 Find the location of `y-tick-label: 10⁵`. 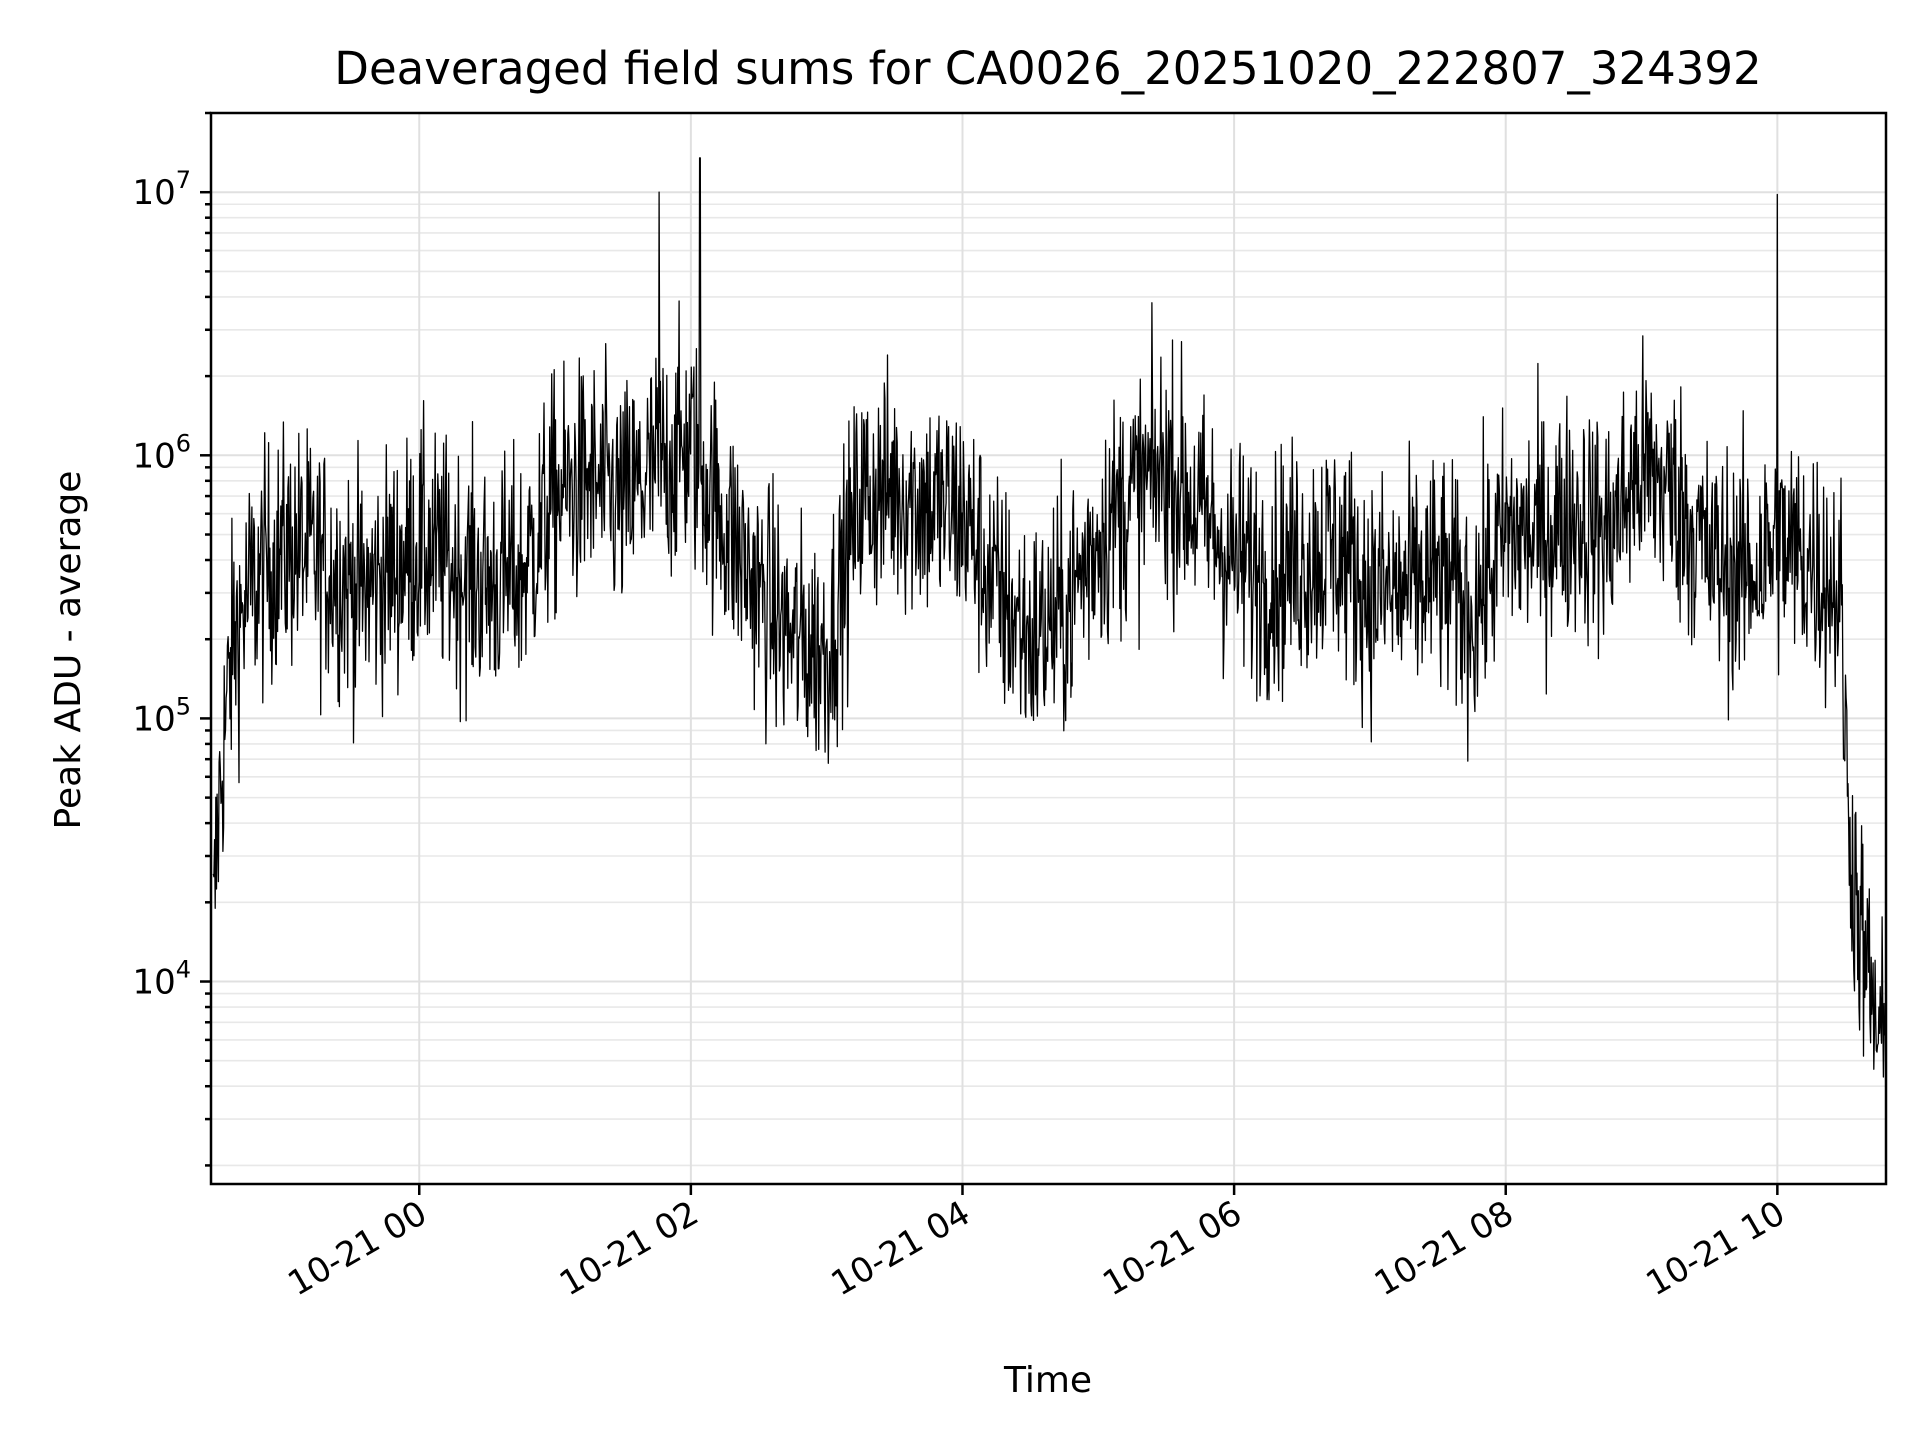

y-tick-label: 10⁵ is located at coordinates (161, 715).